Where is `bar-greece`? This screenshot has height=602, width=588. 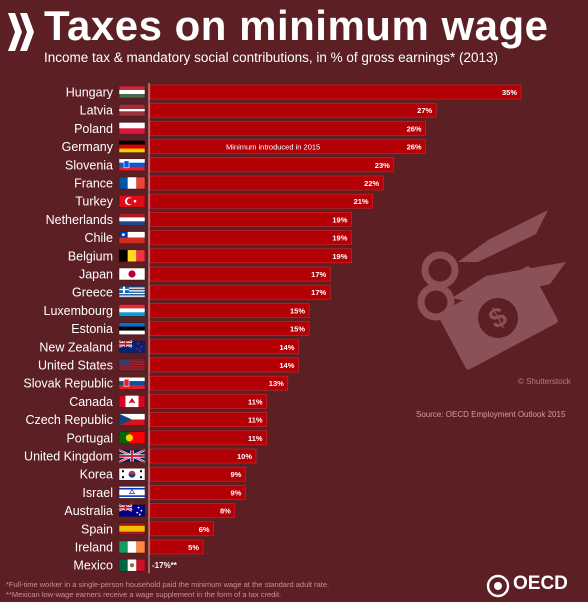
bar-greece is located at coordinates (240, 292).